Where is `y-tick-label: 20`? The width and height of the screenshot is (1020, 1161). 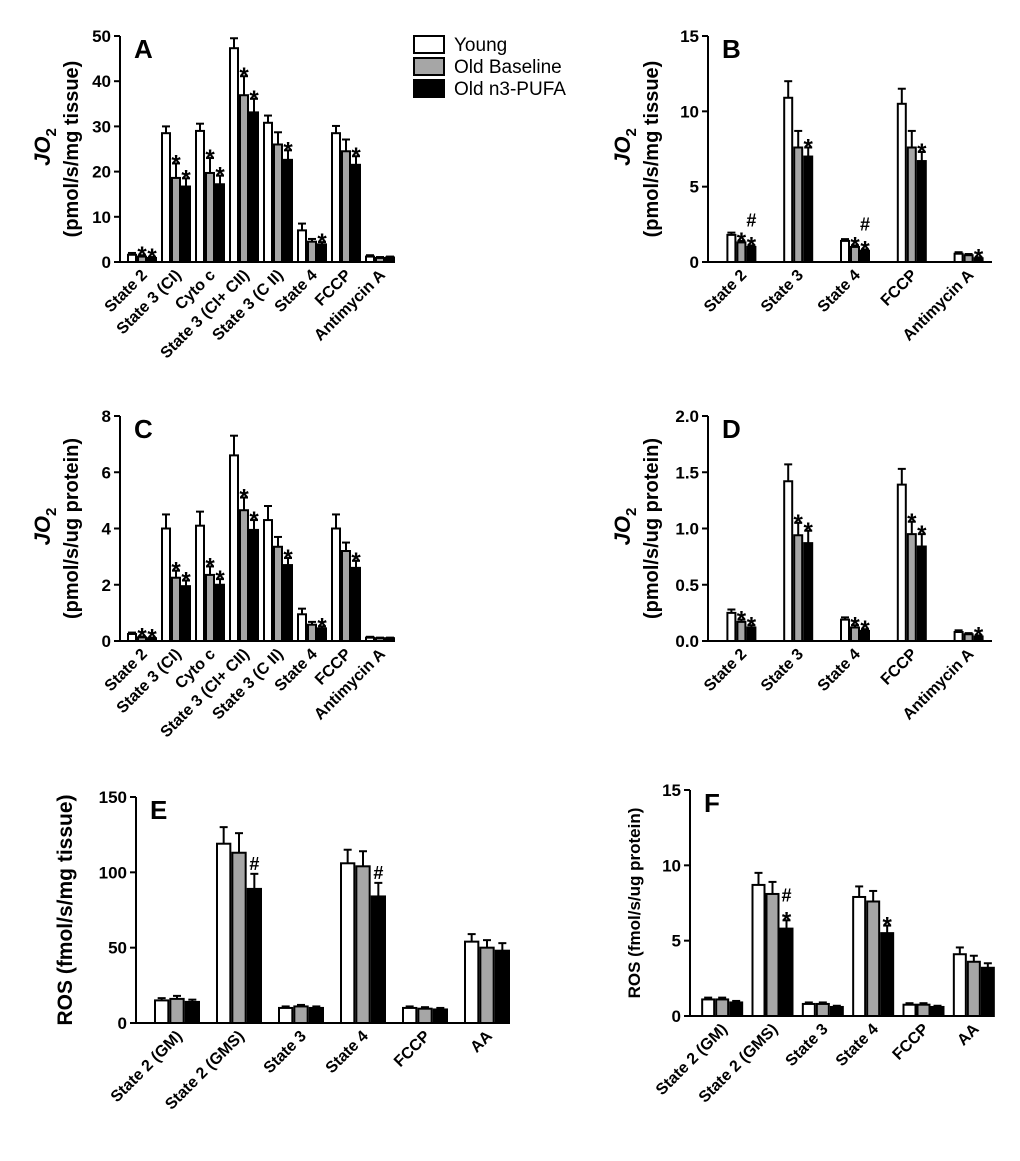
y-tick-label: 20 is located at coordinates (101, 172).